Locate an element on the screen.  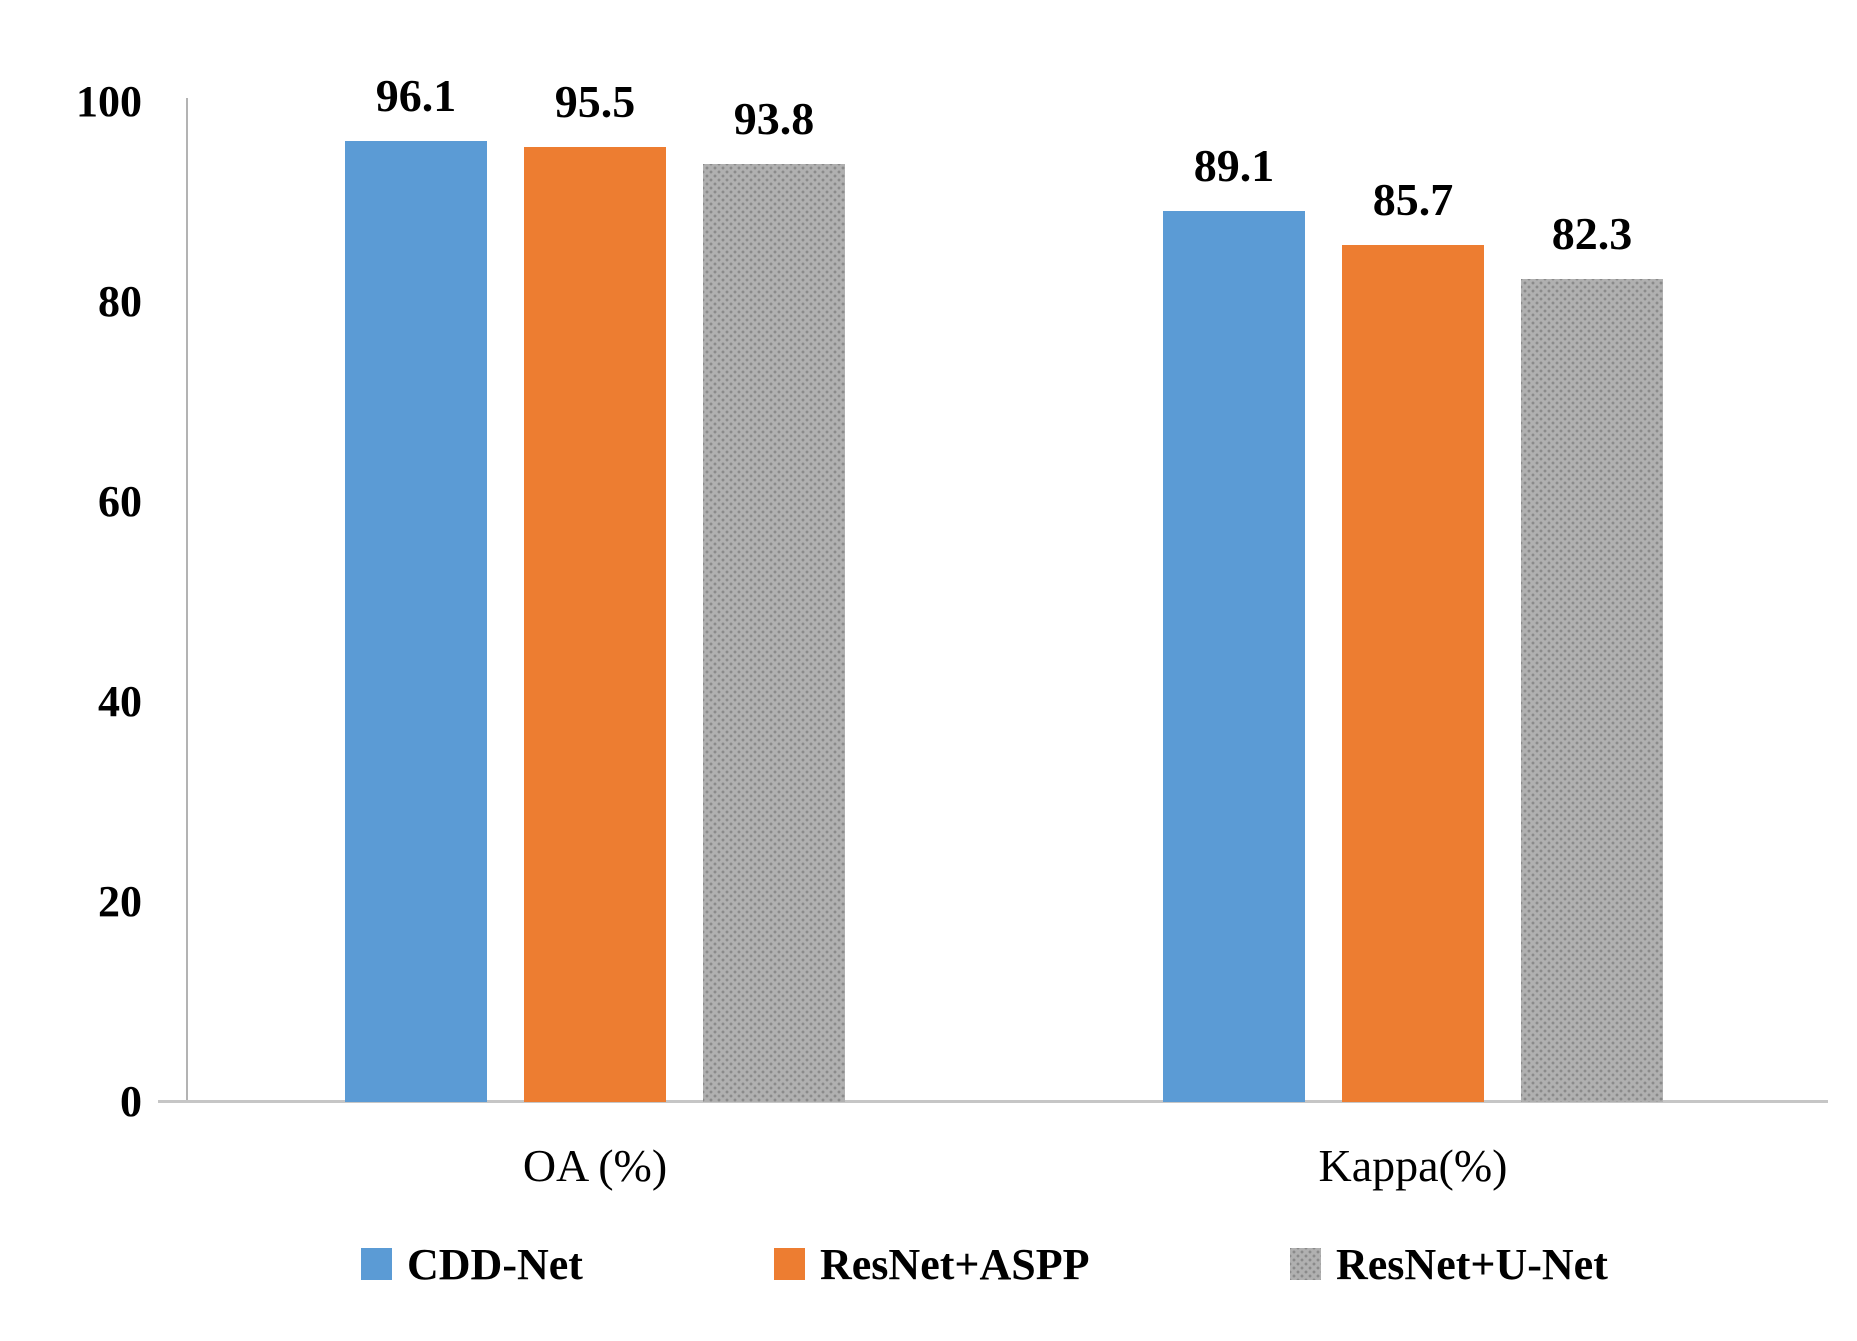
x-axis-line is located at coordinates (993, 1101).